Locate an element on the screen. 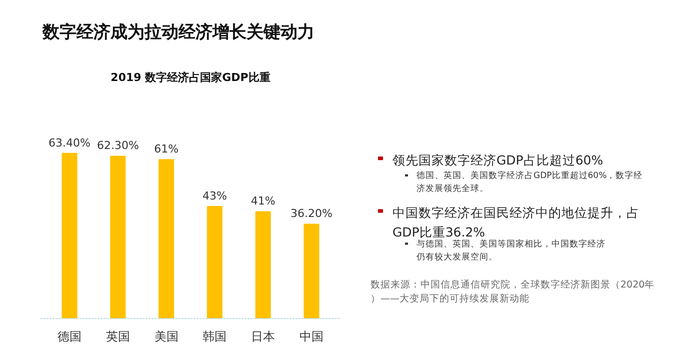  x-tick-label: 德国 is located at coordinates (70, 337).